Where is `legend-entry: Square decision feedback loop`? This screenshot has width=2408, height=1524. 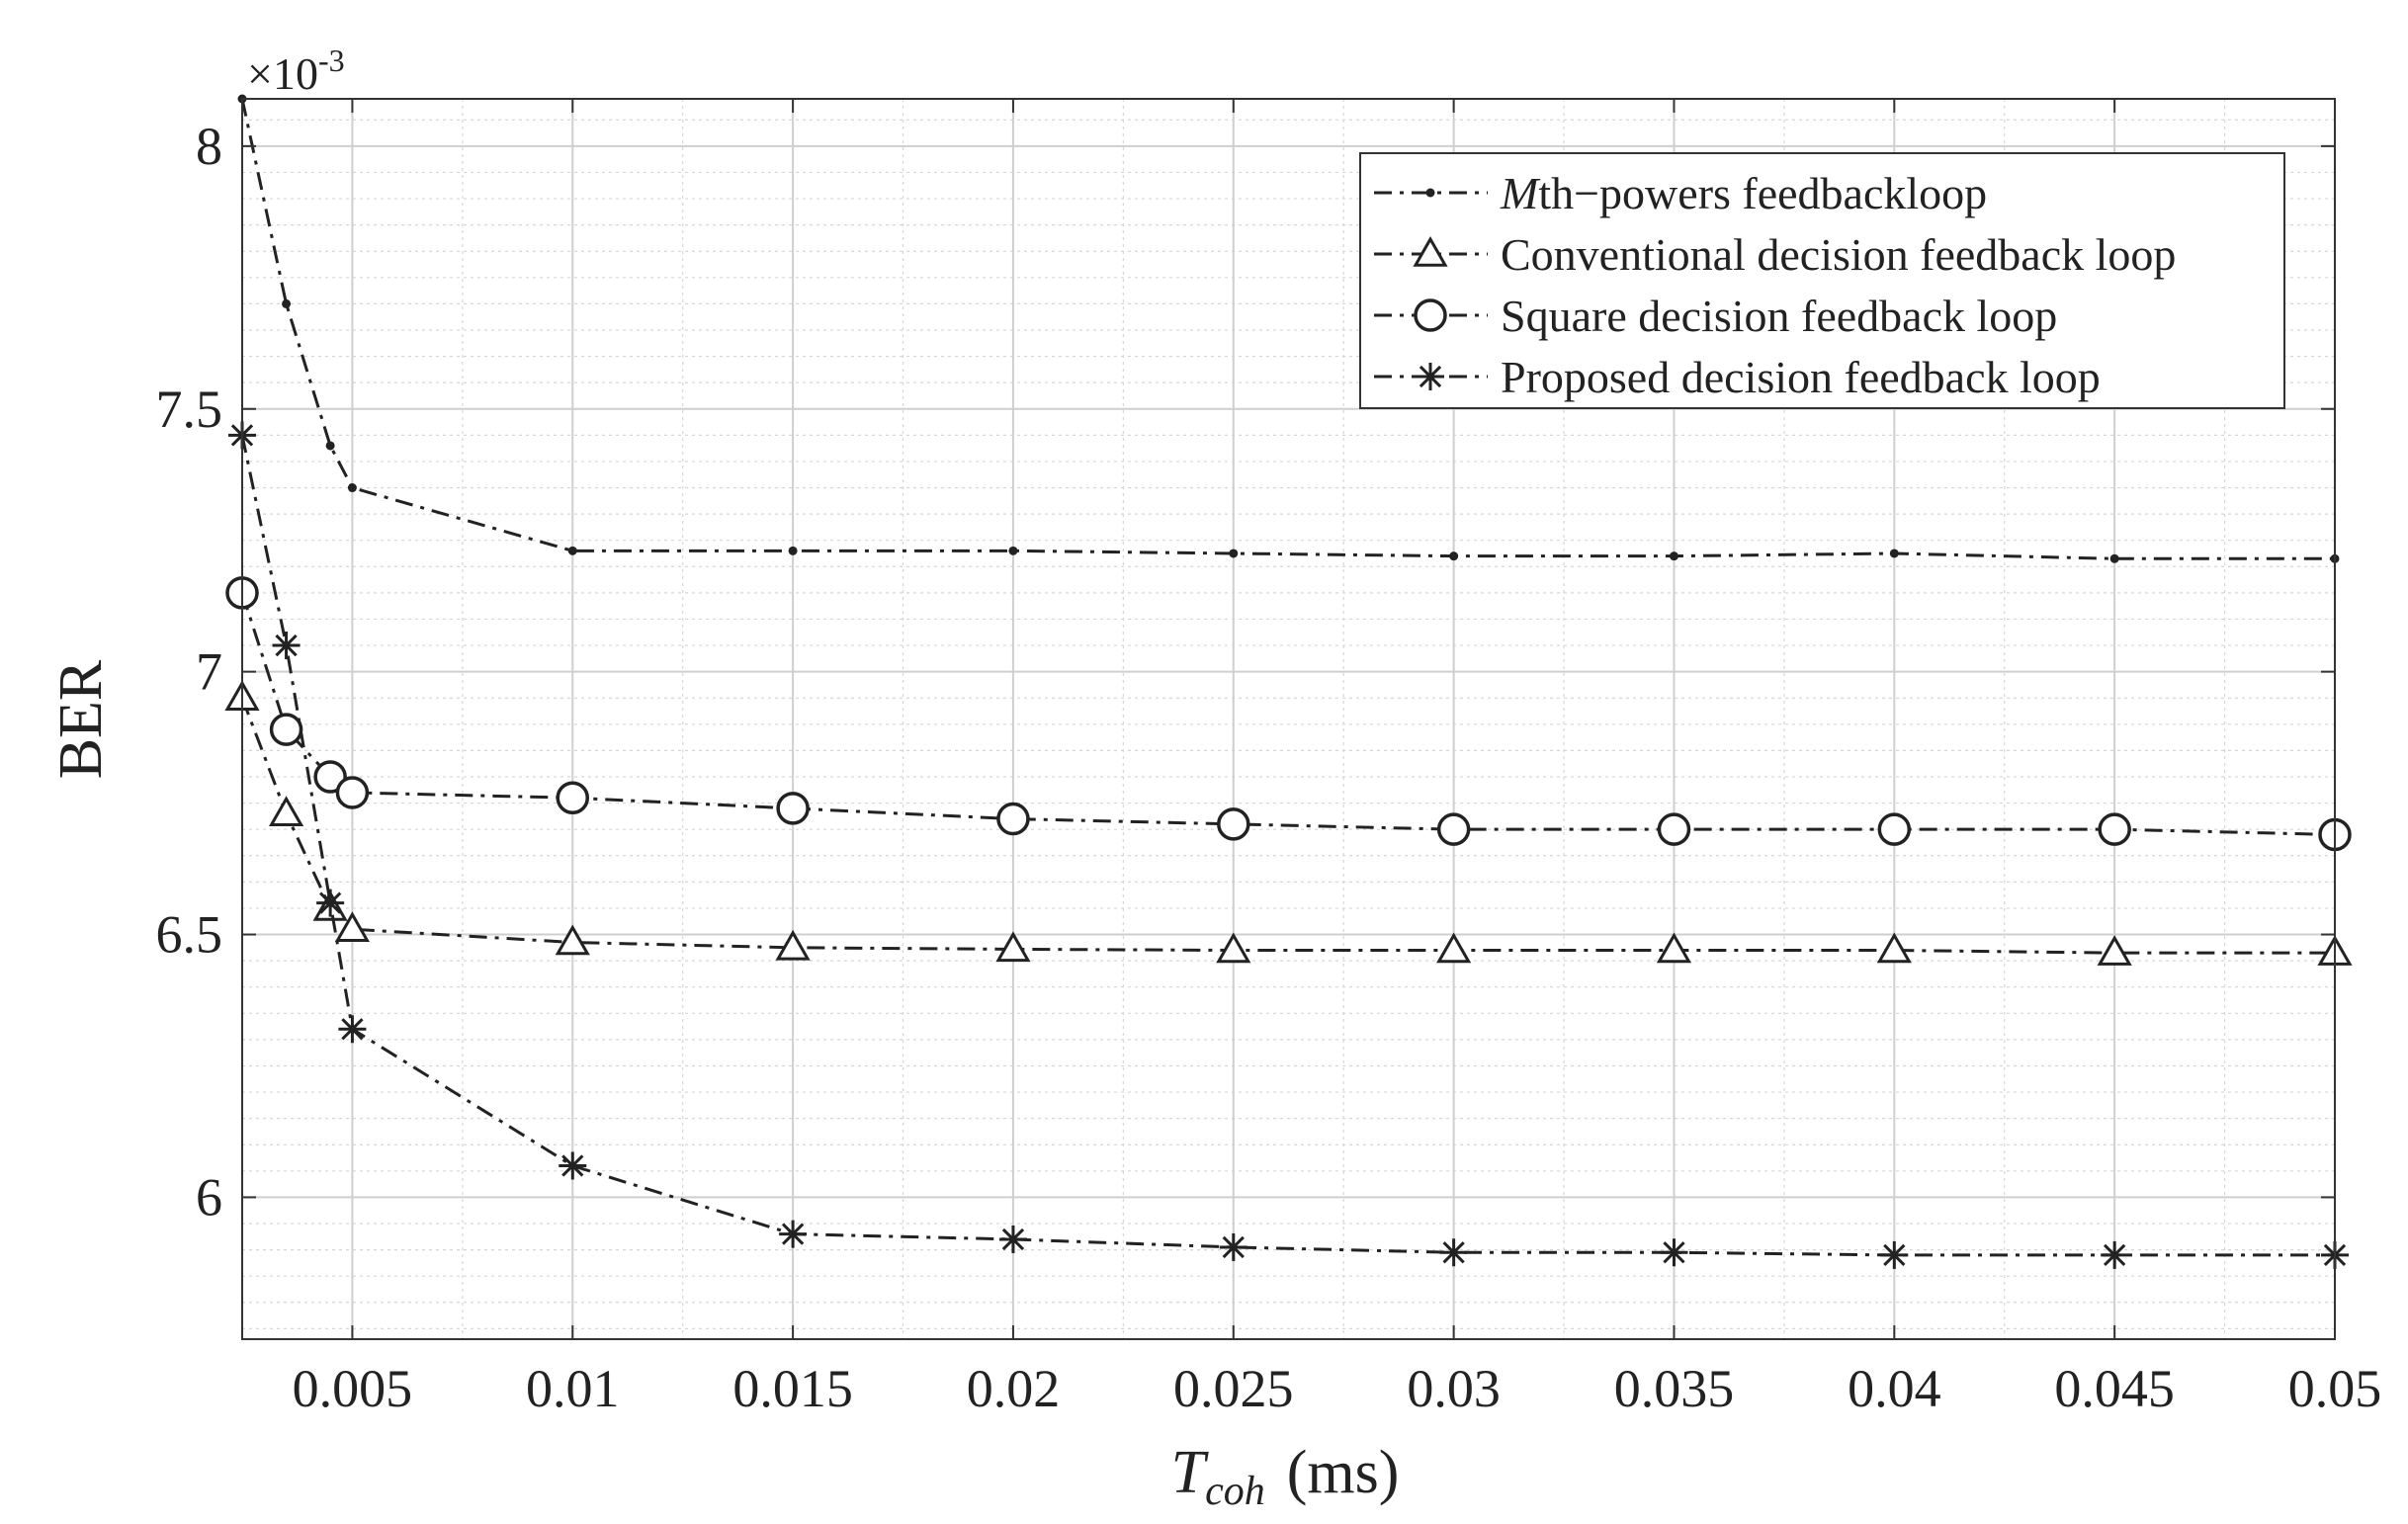
legend-entry: Square decision feedback loop is located at coordinates (1715, 316).